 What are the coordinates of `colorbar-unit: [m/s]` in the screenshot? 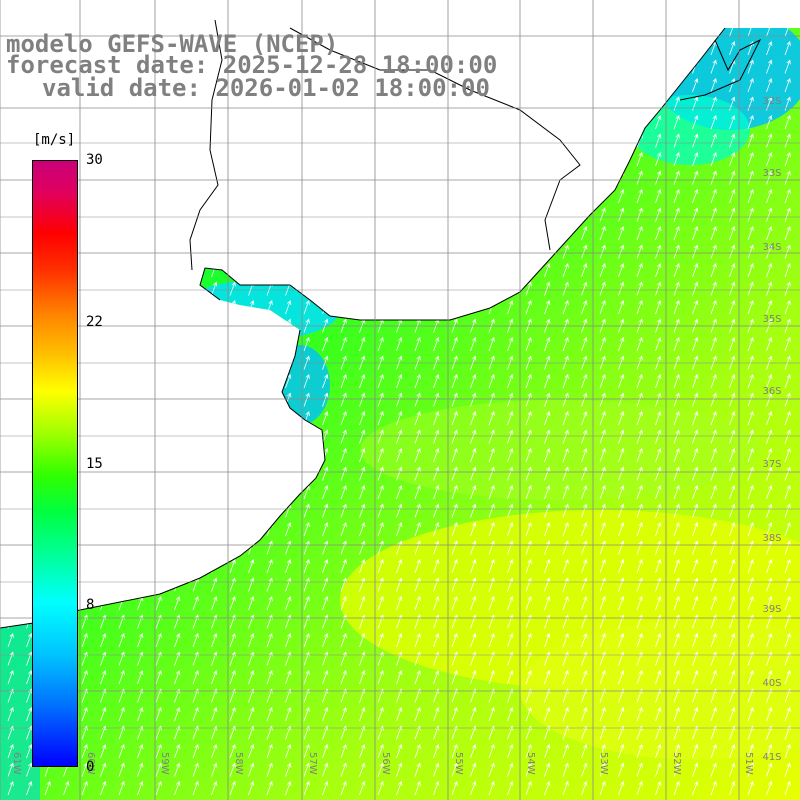 It's located at (54, 140).